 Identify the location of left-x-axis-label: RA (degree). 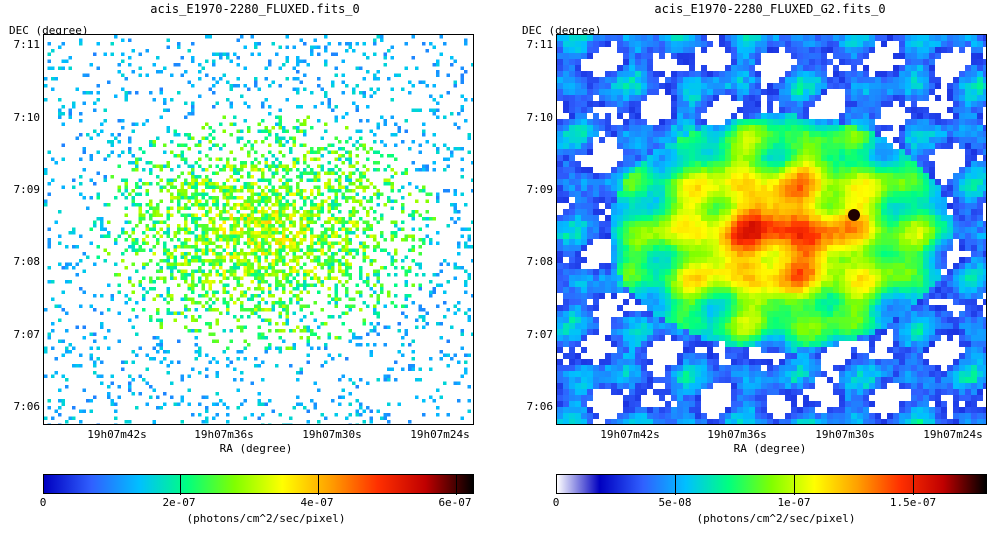
(256, 448).